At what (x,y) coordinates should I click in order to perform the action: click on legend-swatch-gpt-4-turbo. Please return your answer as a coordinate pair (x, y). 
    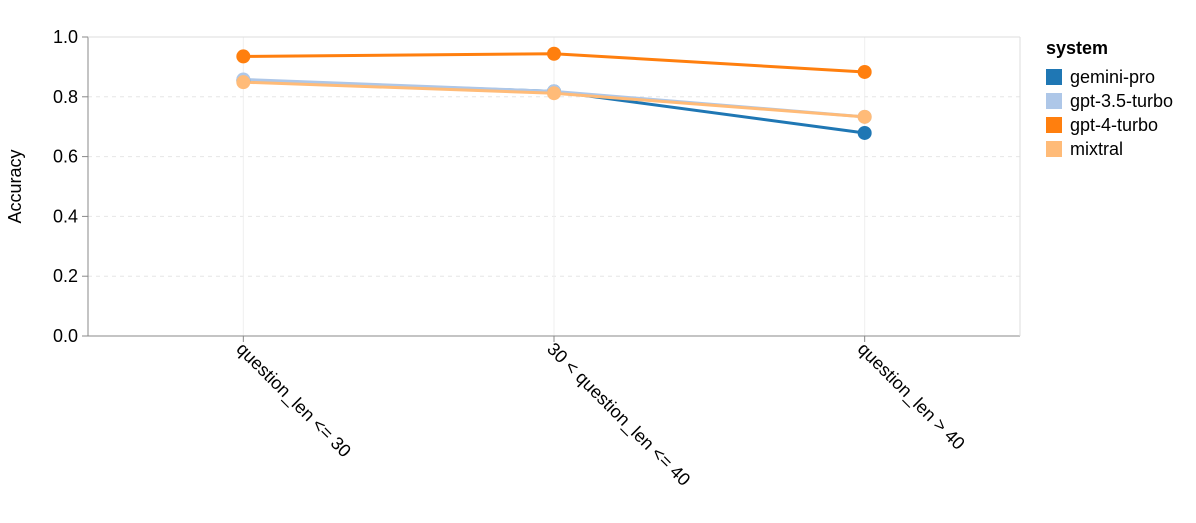
    Looking at the image, I should click on (1054, 125).